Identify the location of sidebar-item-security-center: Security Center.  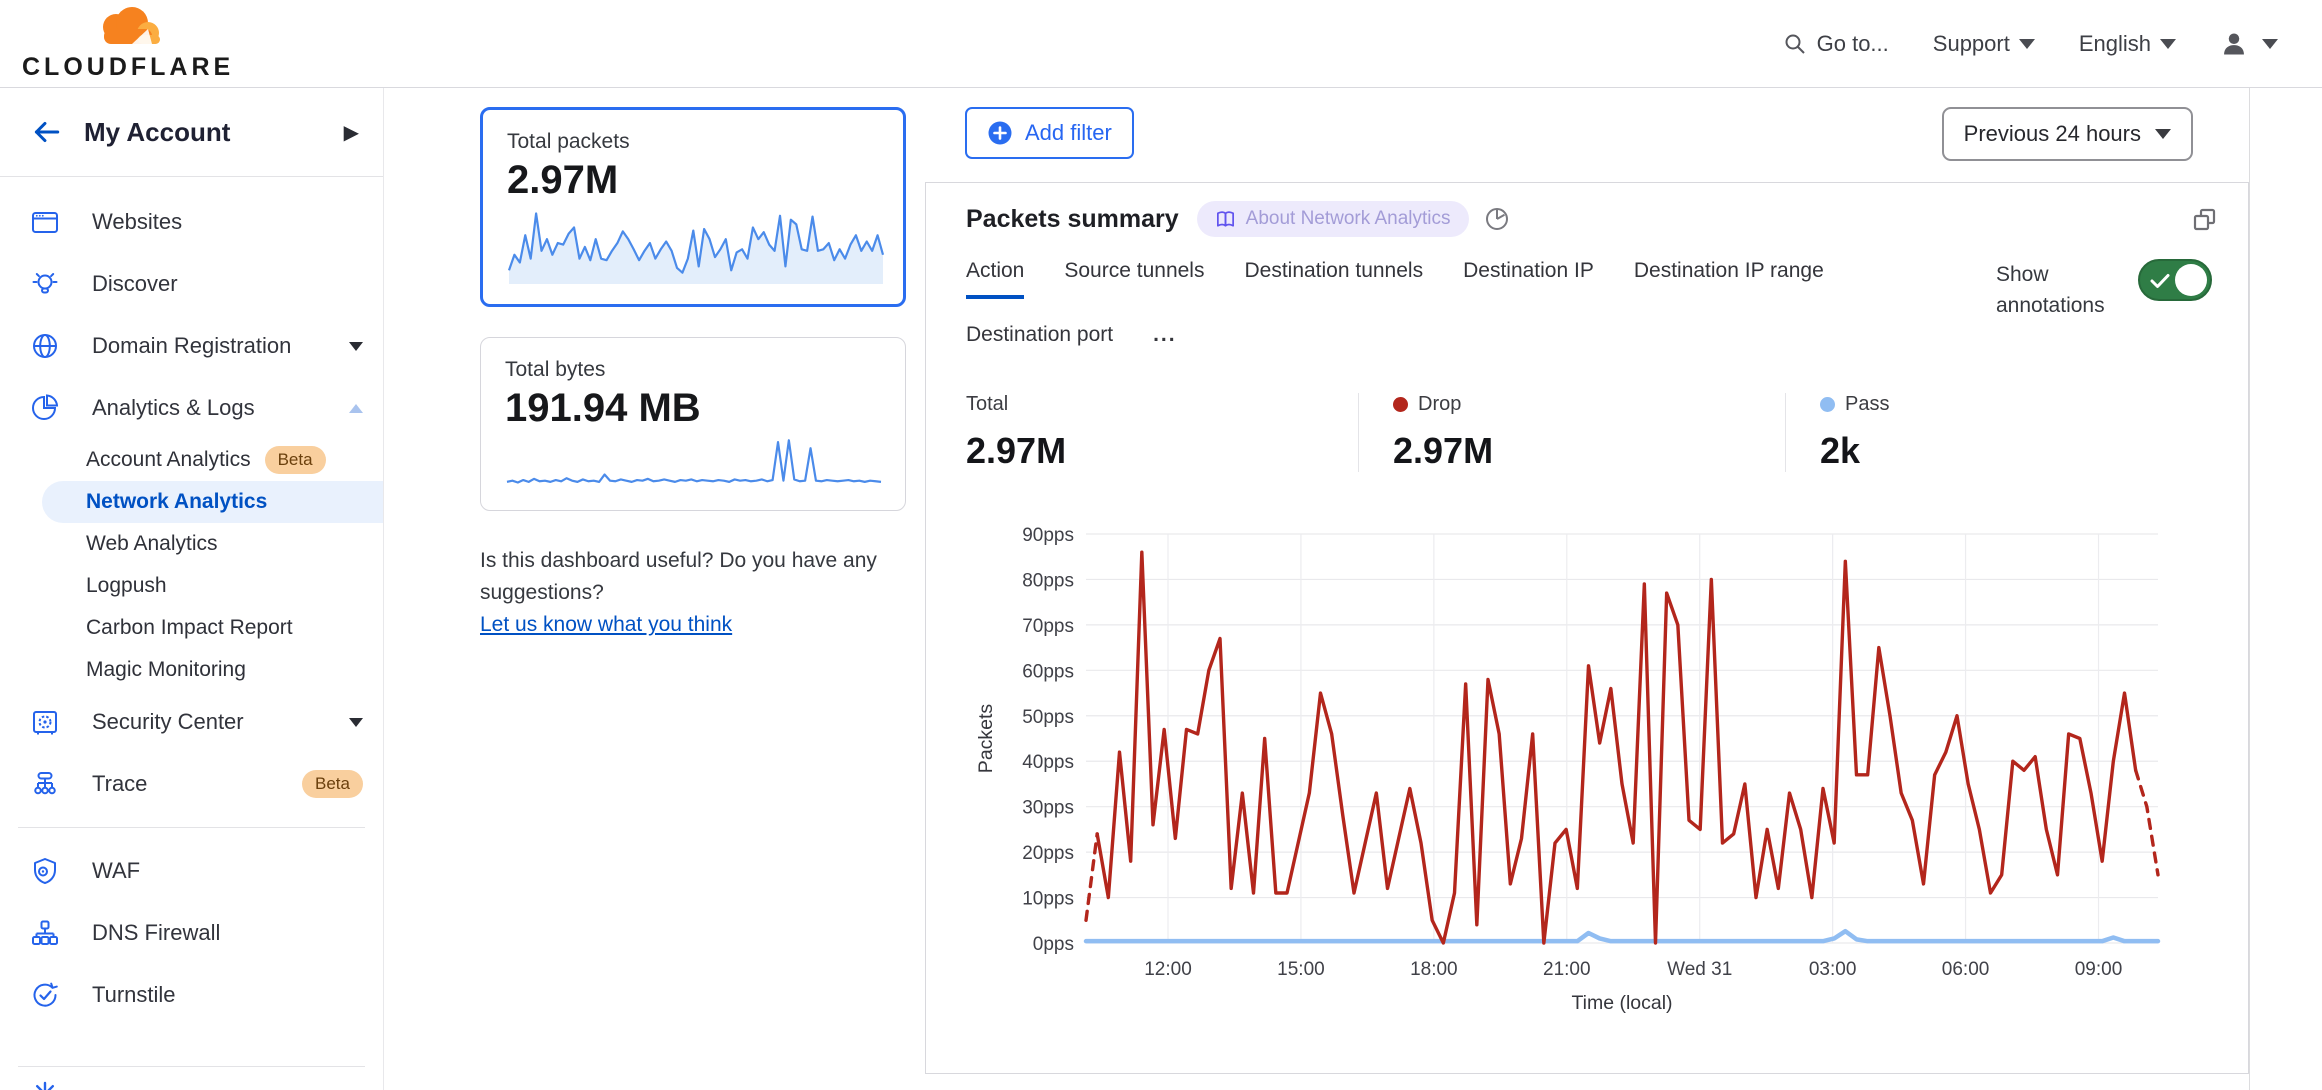
(191, 722).